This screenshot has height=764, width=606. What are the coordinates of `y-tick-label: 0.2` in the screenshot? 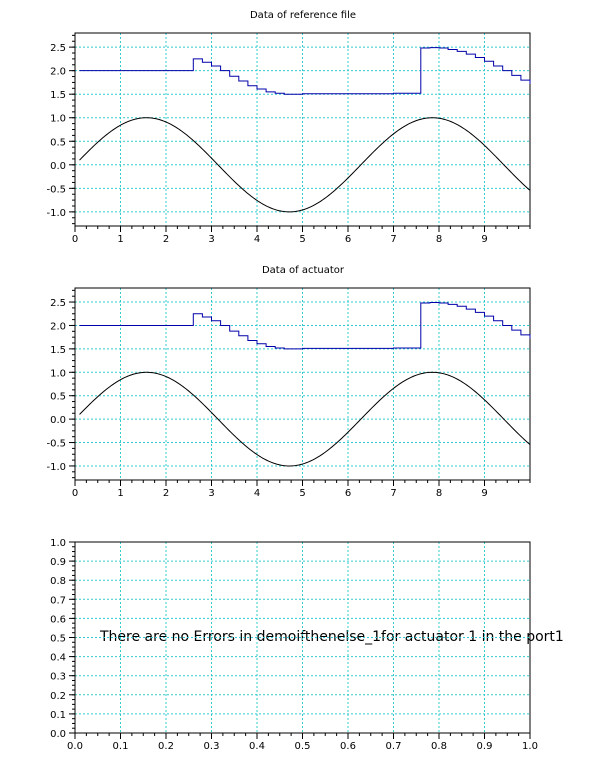 It's located at (58, 696).